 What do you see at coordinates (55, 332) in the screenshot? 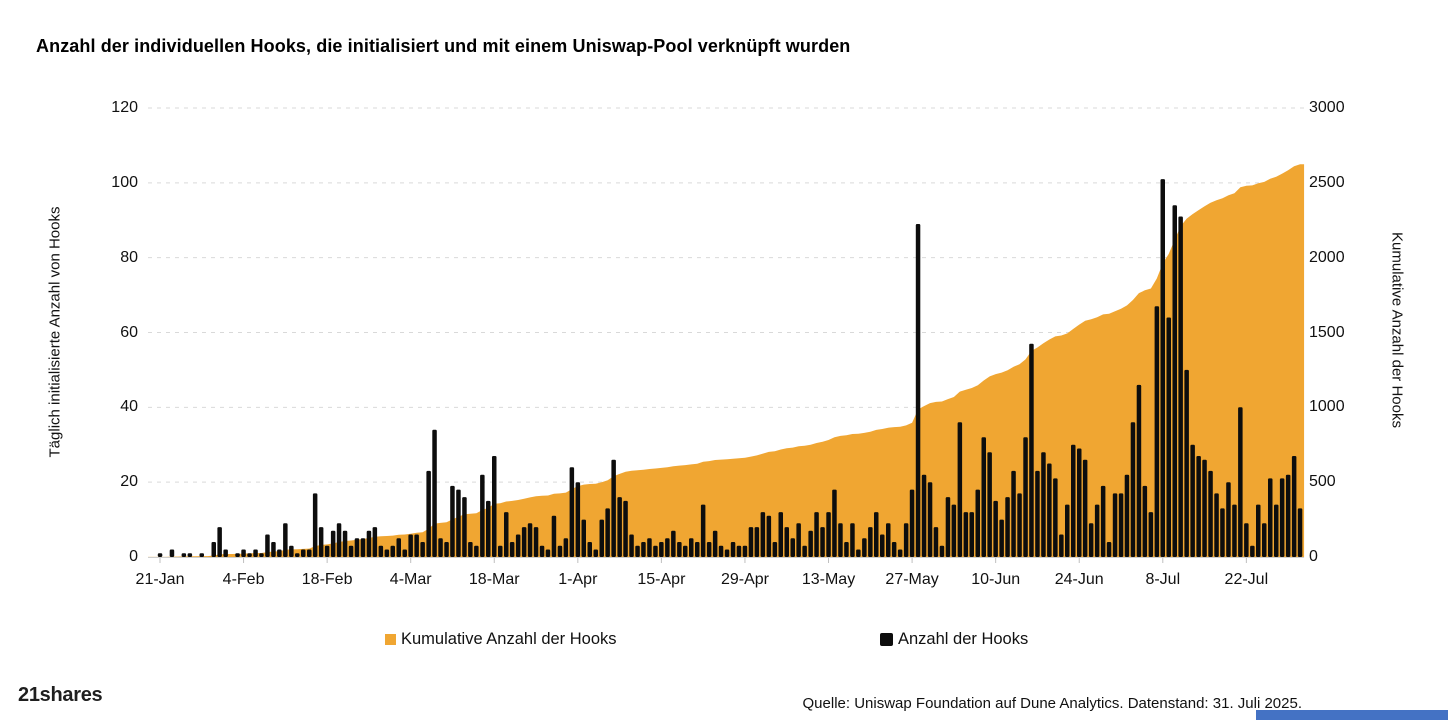
I see `y-axis-left-title: Täglich initialisierte Anzahl von Hooks` at bounding box center [55, 332].